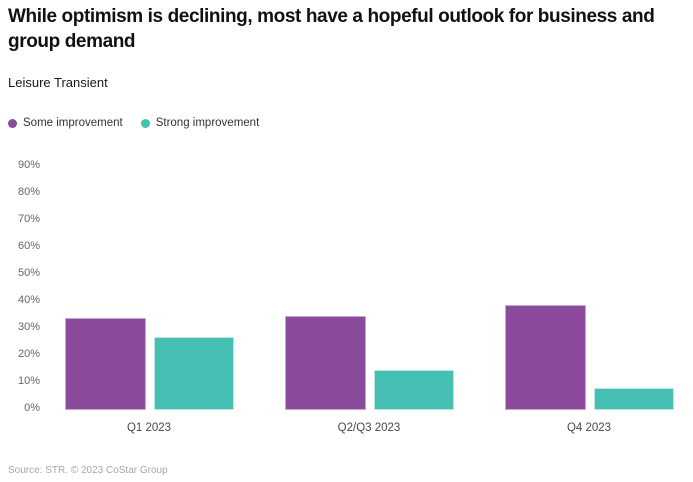 Image resolution: width=693 pixels, height=482 pixels. Describe the element at coordinates (28, 354) in the screenshot. I see `y-axis-tick: 20%` at that location.